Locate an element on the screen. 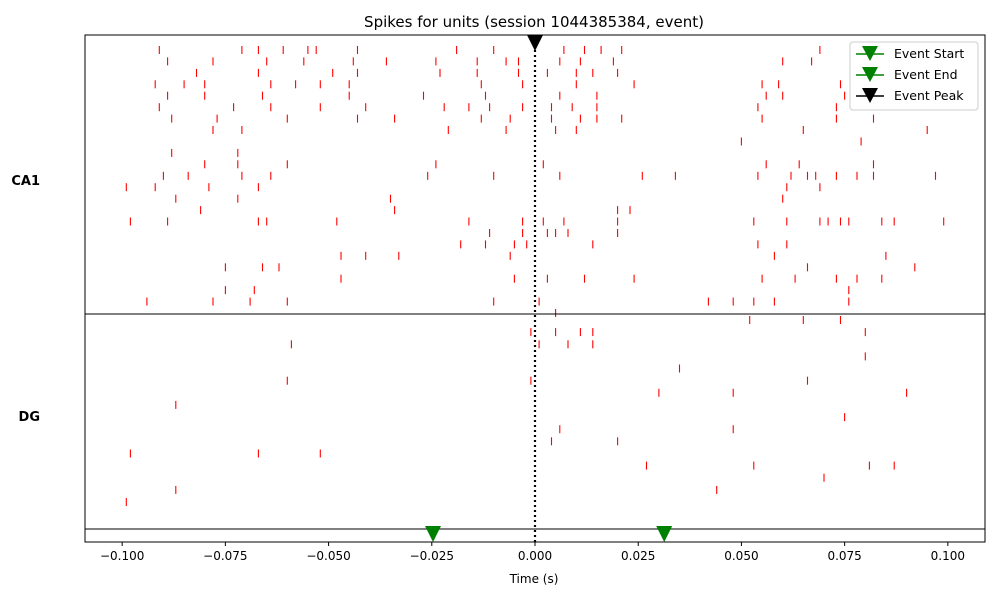 The image size is (1000, 600). x-tick-label-3: −0.025 is located at coordinates (432, 556).